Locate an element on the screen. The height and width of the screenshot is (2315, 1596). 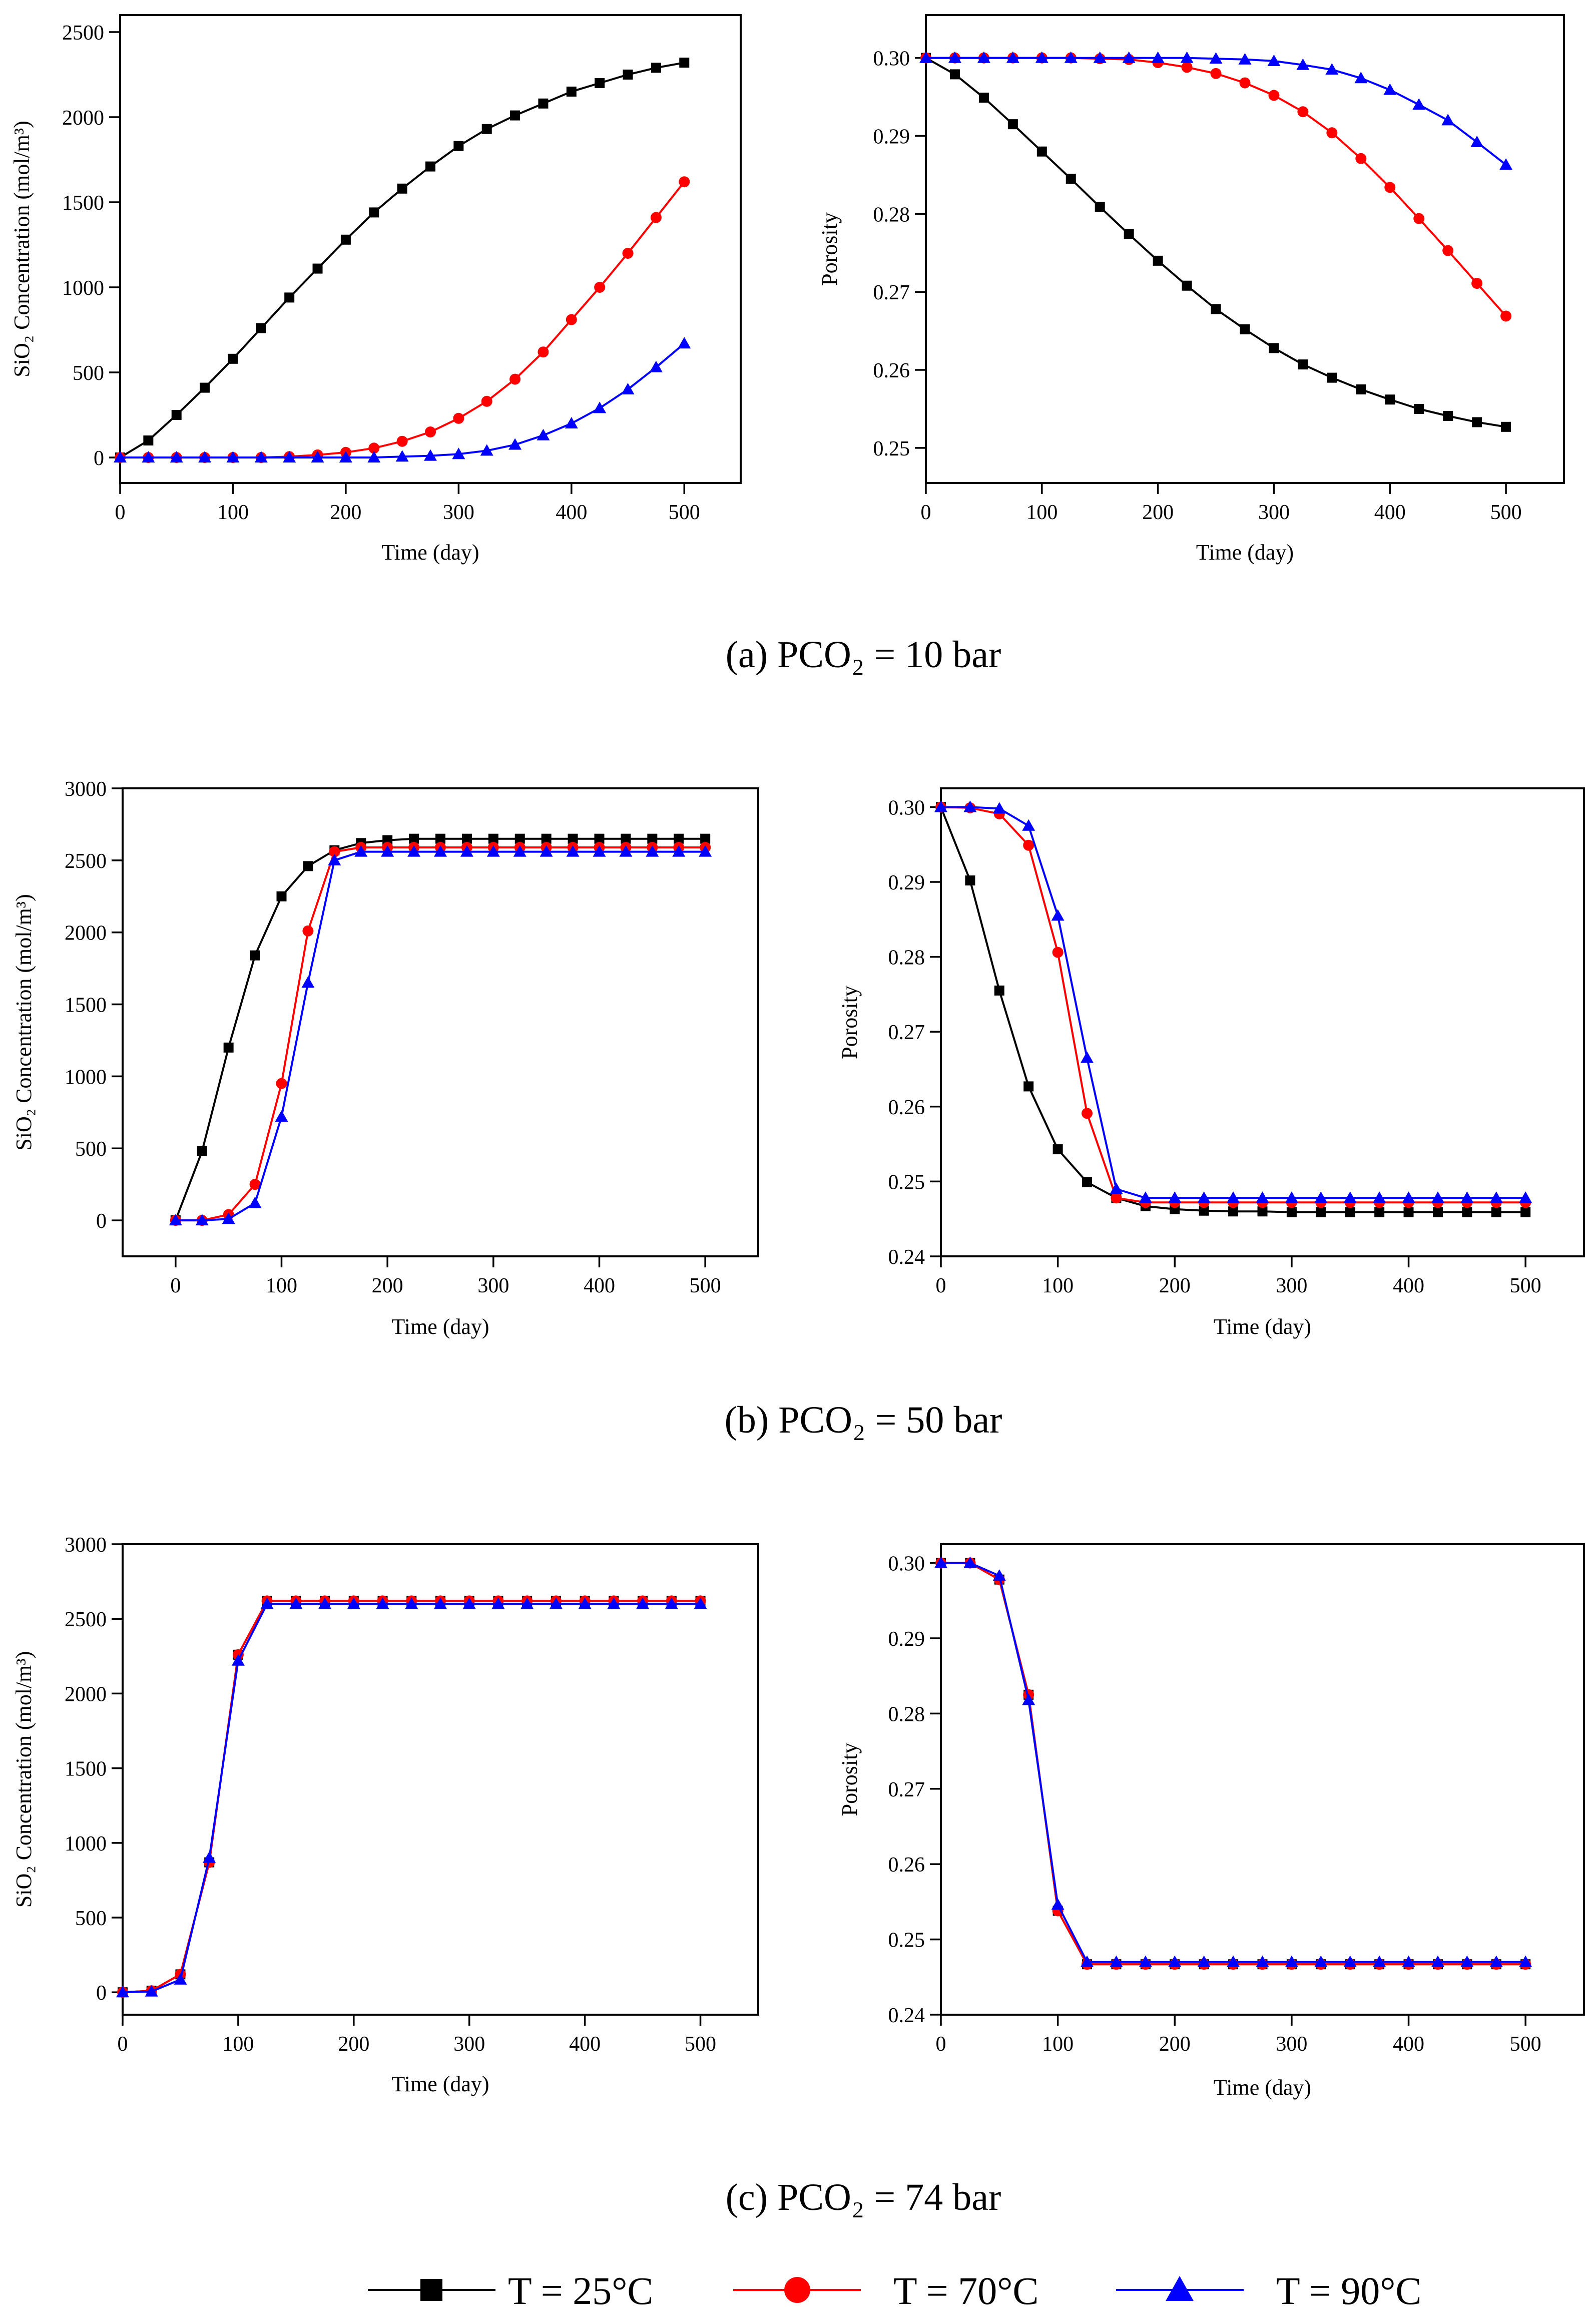
y-tick-label: 0.24 is located at coordinates (906, 1257).